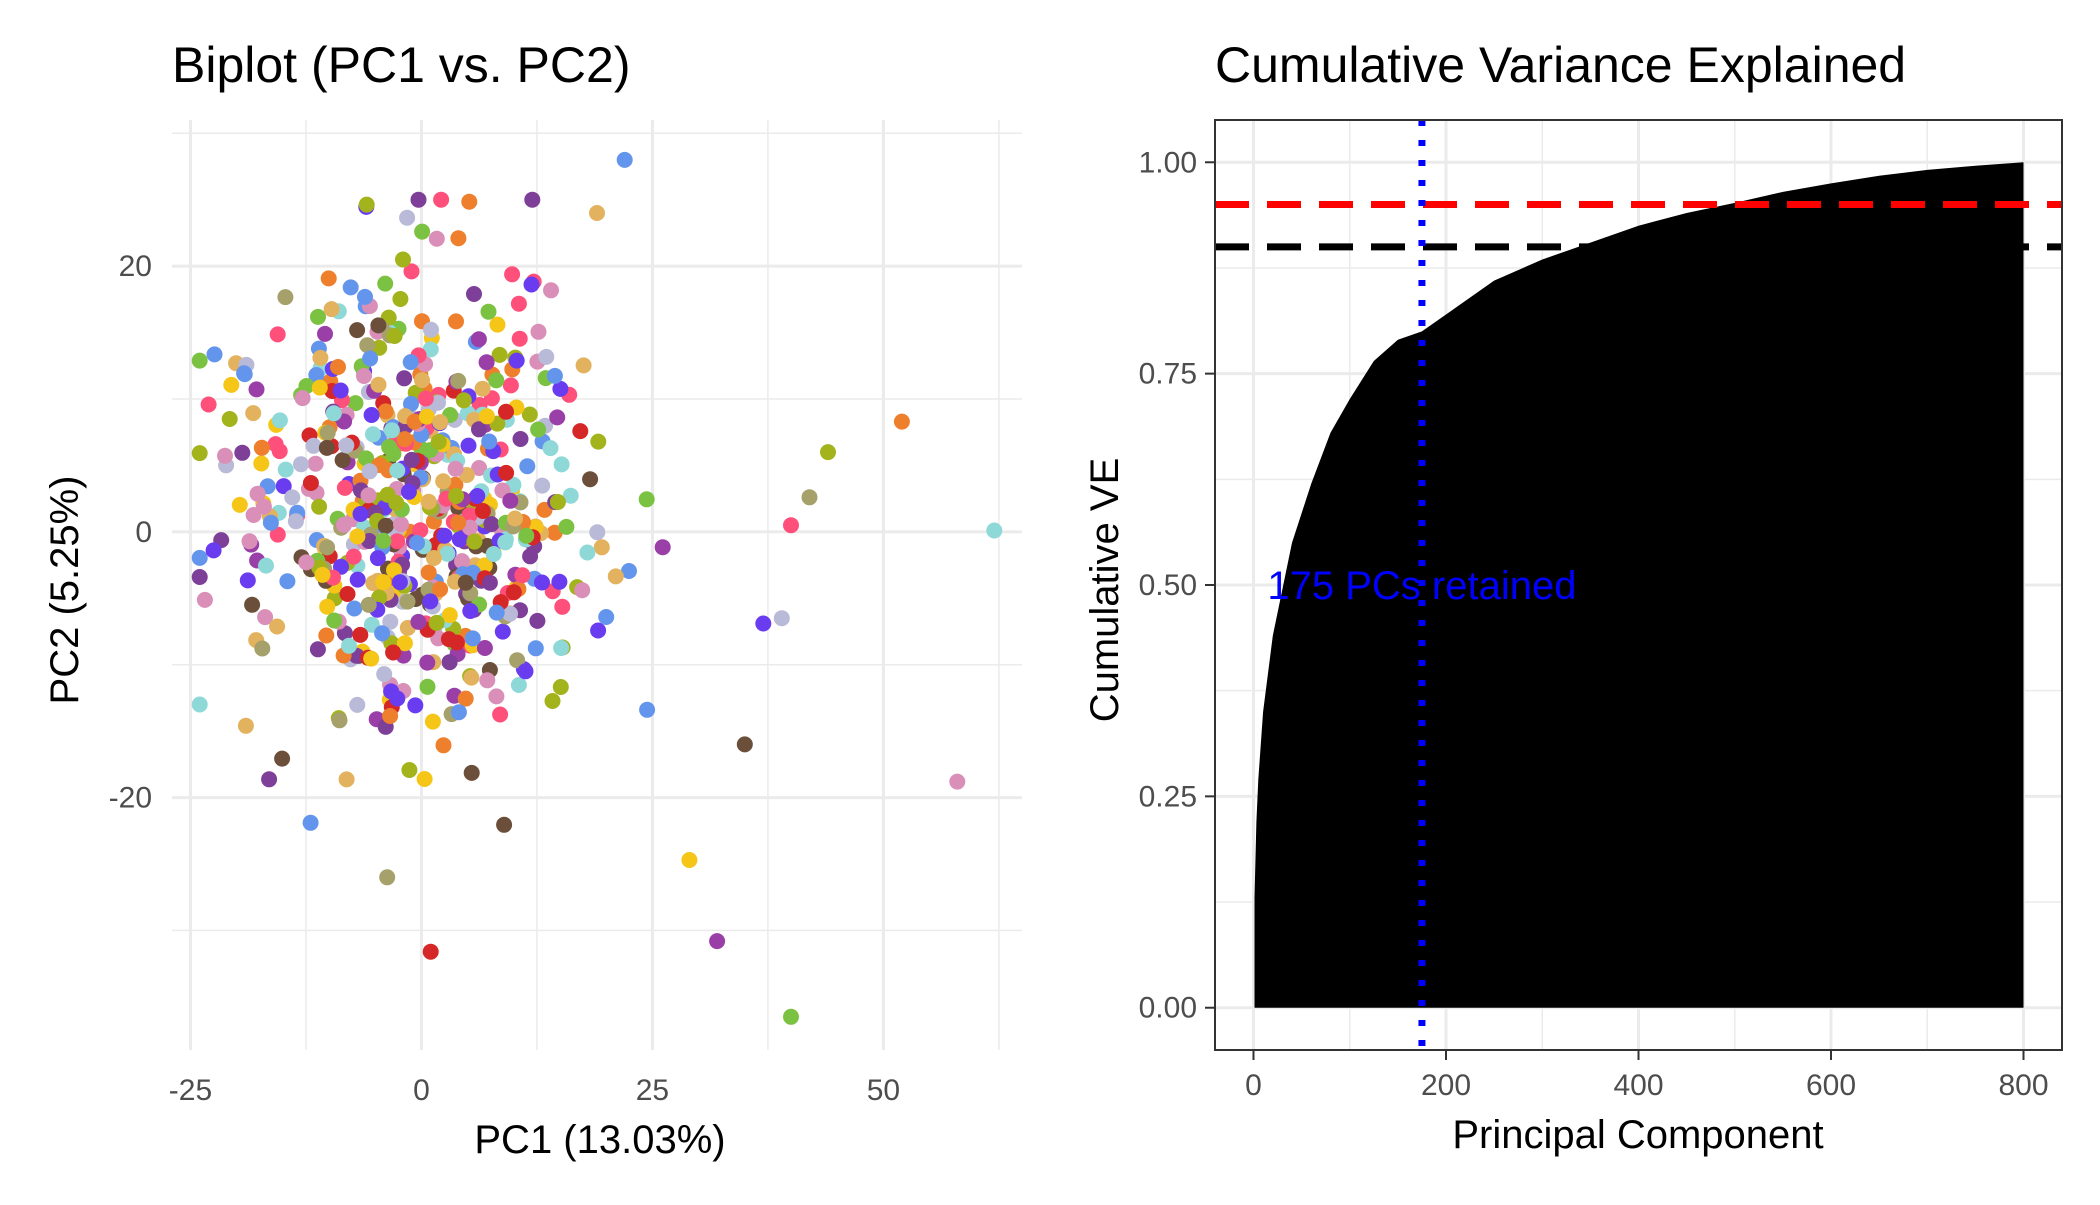 Image resolution: width=2100 pixels, height=1205 pixels. Describe the element at coordinates (1168, 796) in the screenshot. I see `y-tick-label: 0.25` at that location.